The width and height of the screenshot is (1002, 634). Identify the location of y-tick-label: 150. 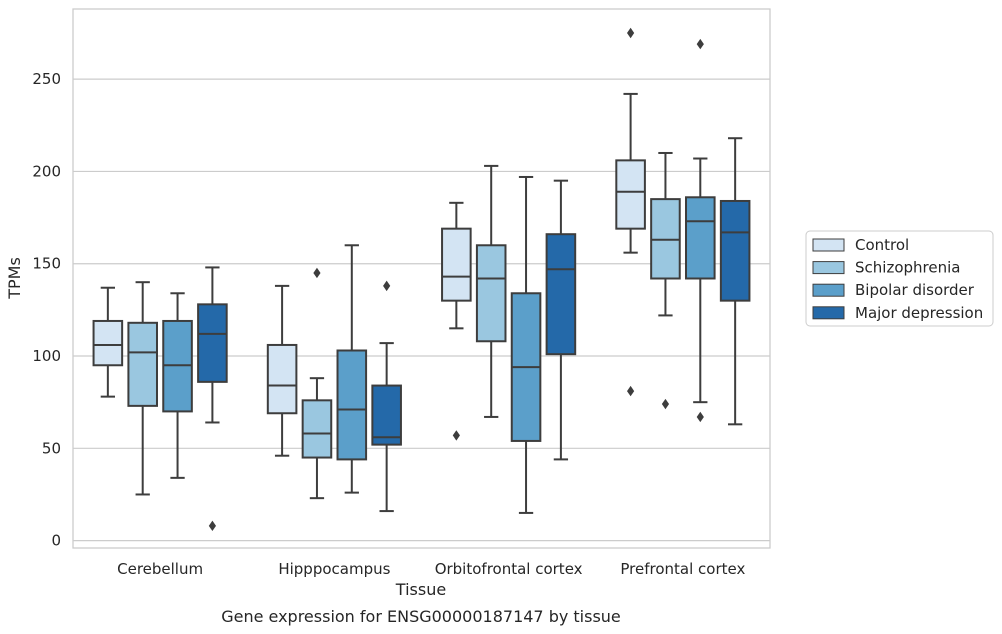
(46, 264).